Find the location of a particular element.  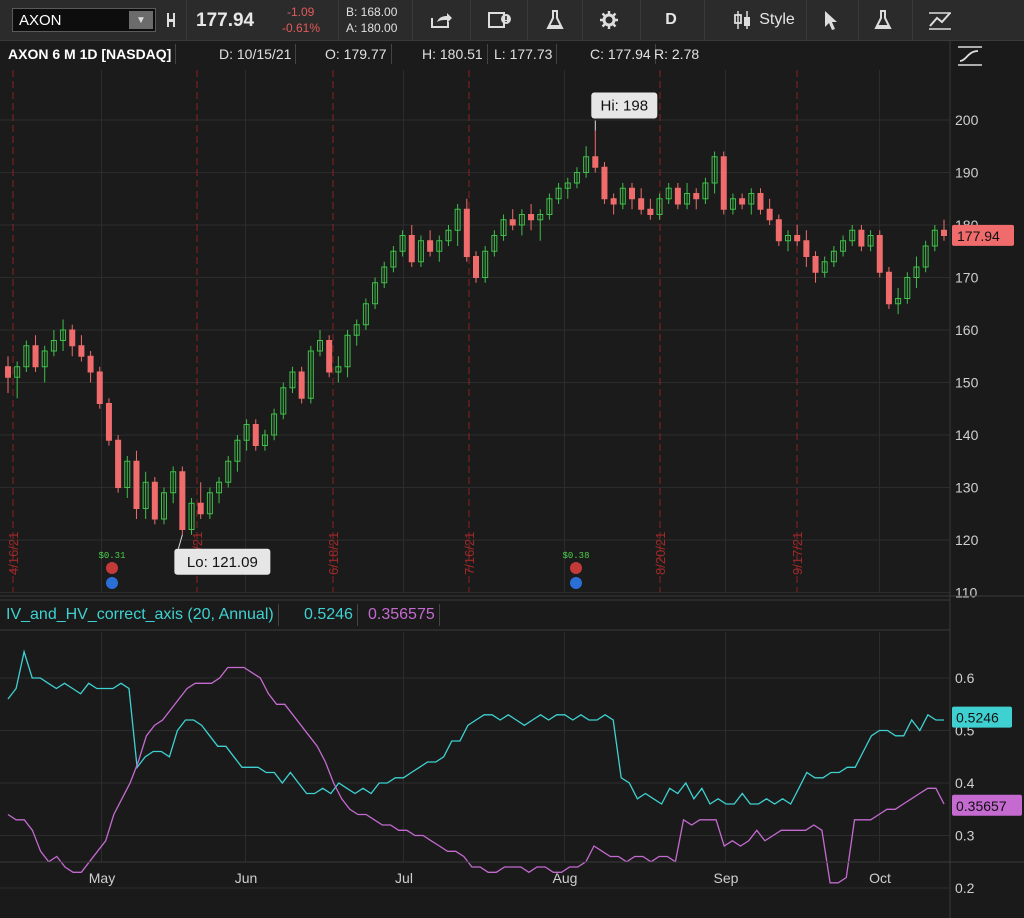

header-low: L: 177.73 is located at coordinates (524, 54).